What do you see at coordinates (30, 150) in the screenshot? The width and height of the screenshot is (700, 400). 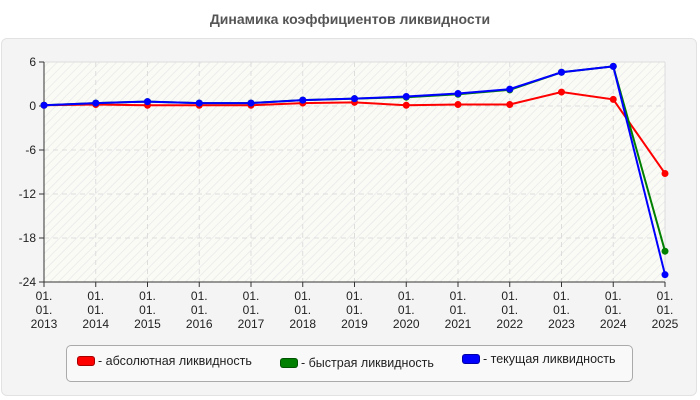 I see `svg-text: -6` at bounding box center [30, 150].